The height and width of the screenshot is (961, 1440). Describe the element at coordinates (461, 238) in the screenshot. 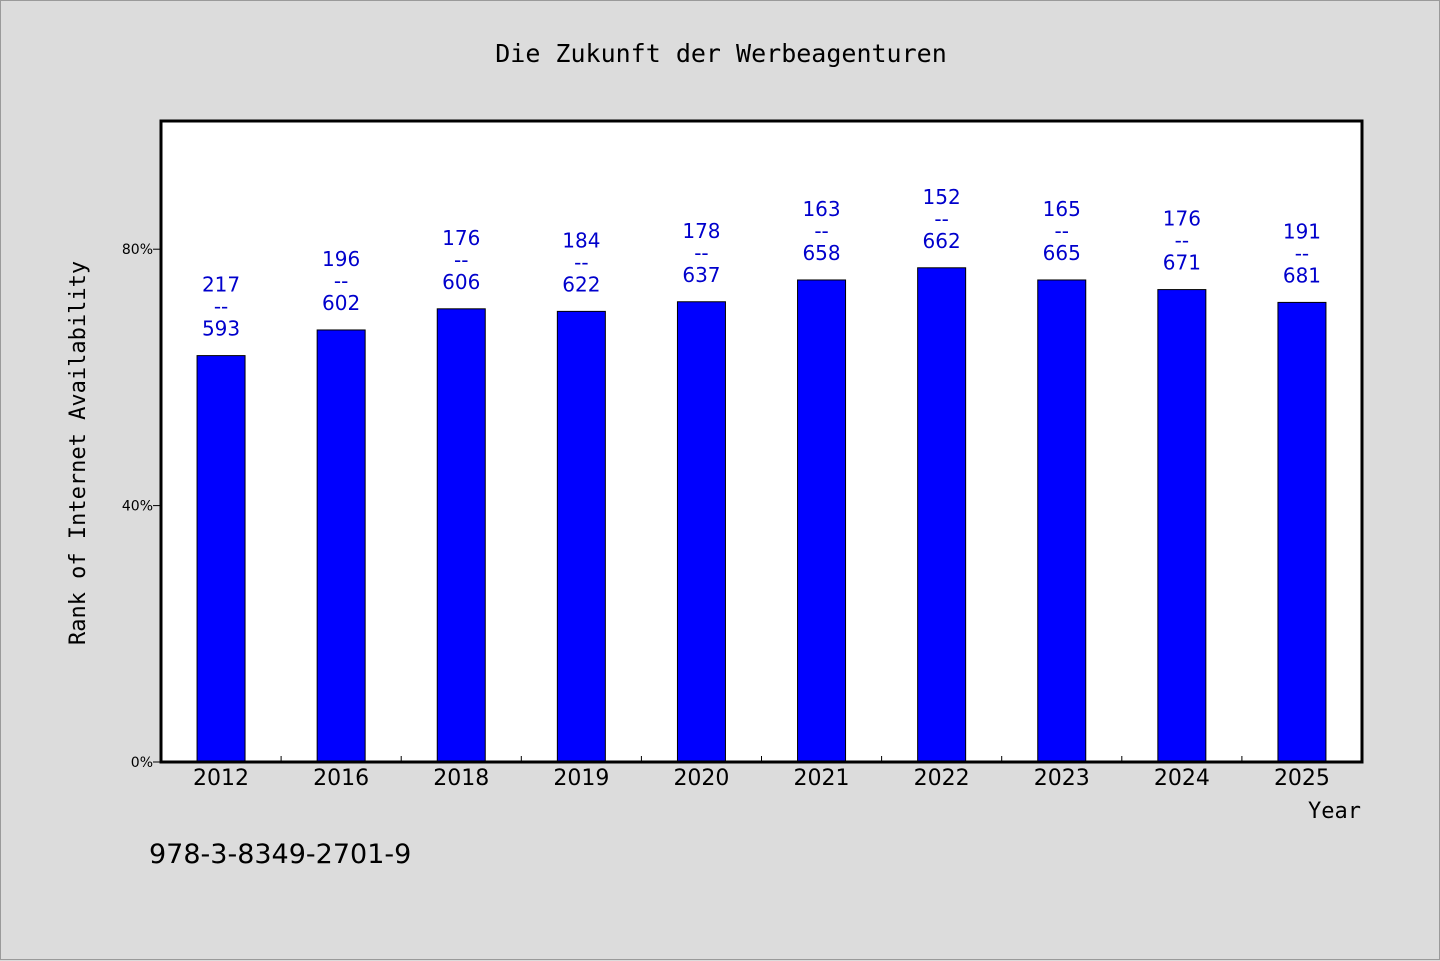

I see `data-label-2018-line-1: 176` at that location.